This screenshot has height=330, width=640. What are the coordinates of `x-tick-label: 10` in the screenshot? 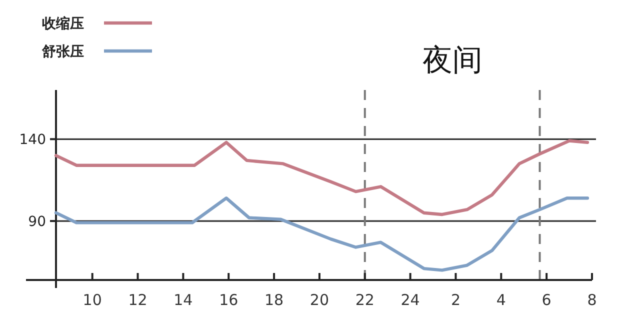 It's located at (92, 300).